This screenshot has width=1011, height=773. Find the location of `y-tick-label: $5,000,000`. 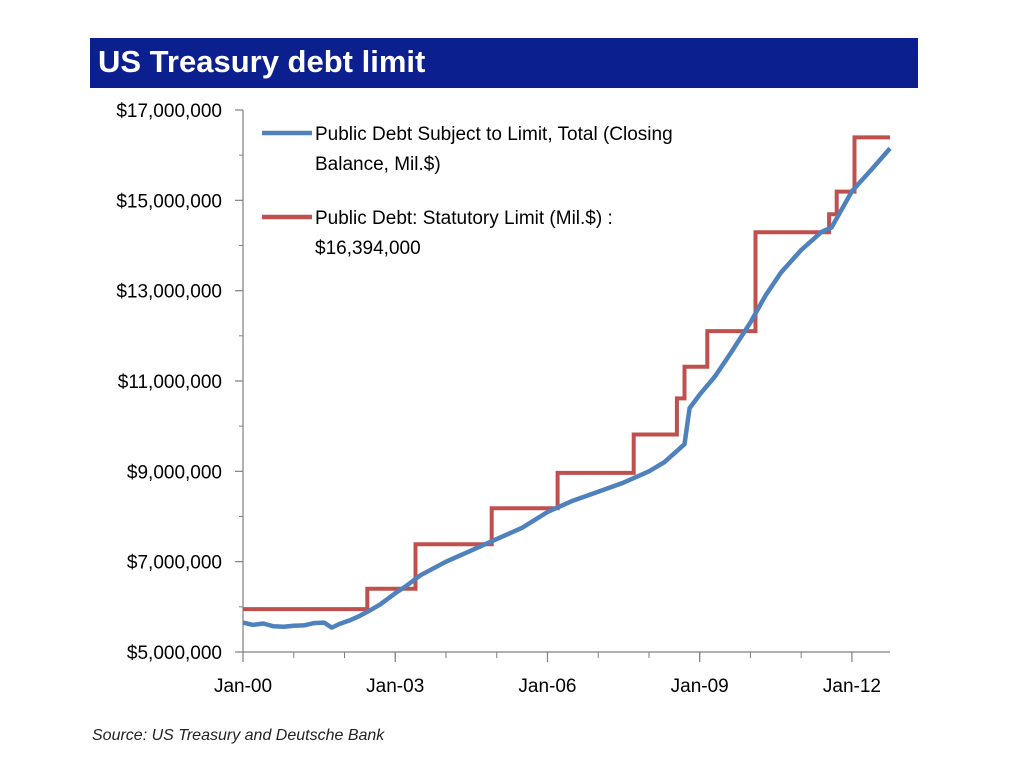

y-tick-label: $5,000,000 is located at coordinates (174, 653).